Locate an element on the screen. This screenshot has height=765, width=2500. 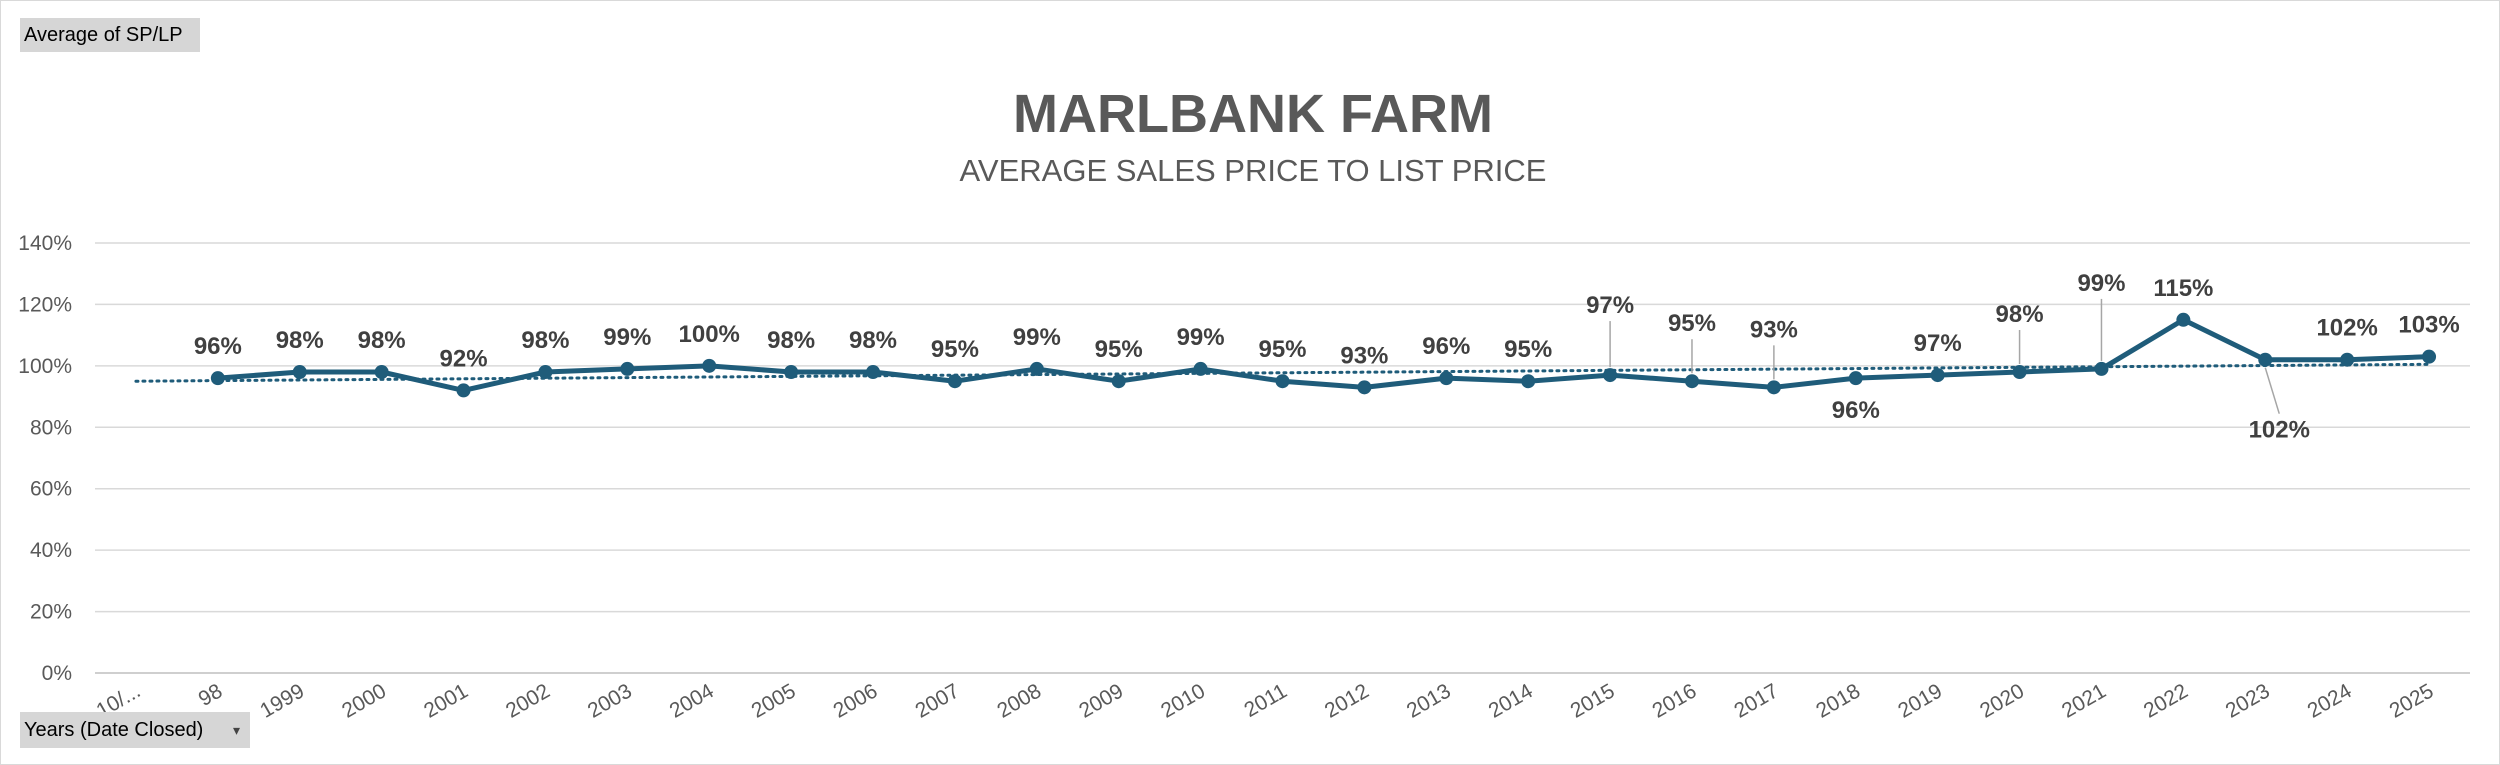
values-field-button: Average of SP/LP is located at coordinates (110, 35).